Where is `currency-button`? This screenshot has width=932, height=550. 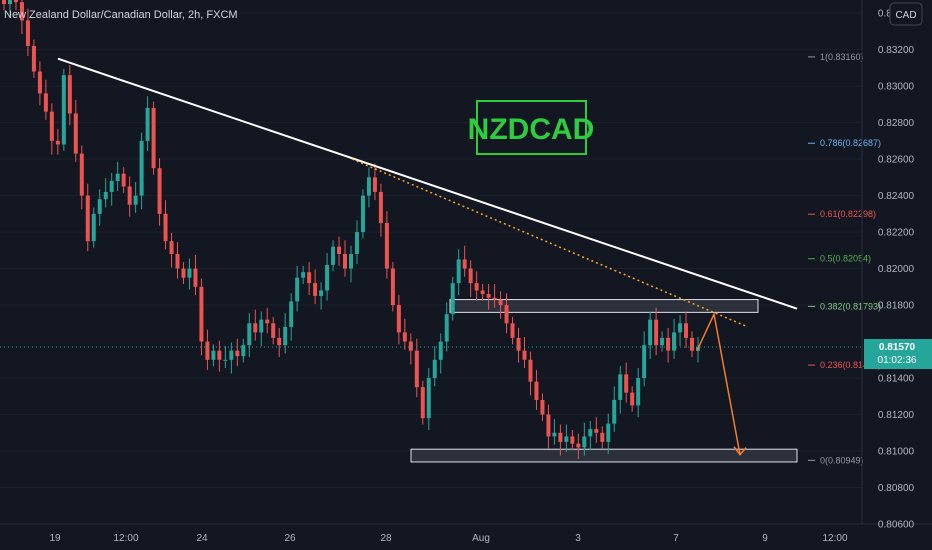 currency-button is located at coordinates (906, 14).